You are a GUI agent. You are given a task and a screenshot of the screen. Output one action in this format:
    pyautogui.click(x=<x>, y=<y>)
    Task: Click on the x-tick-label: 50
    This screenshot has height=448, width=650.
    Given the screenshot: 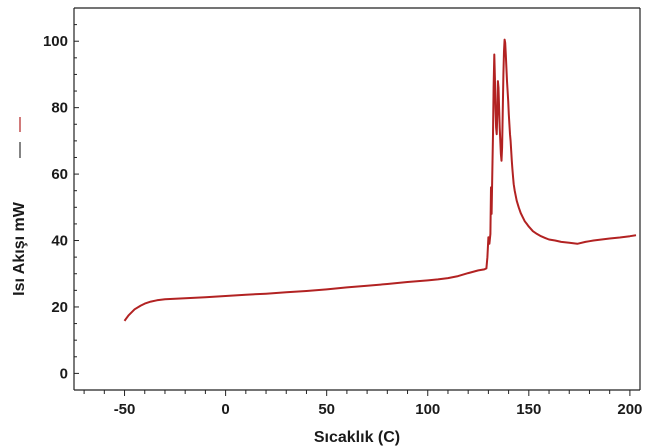 What is the action you would take?
    pyautogui.click(x=326, y=409)
    